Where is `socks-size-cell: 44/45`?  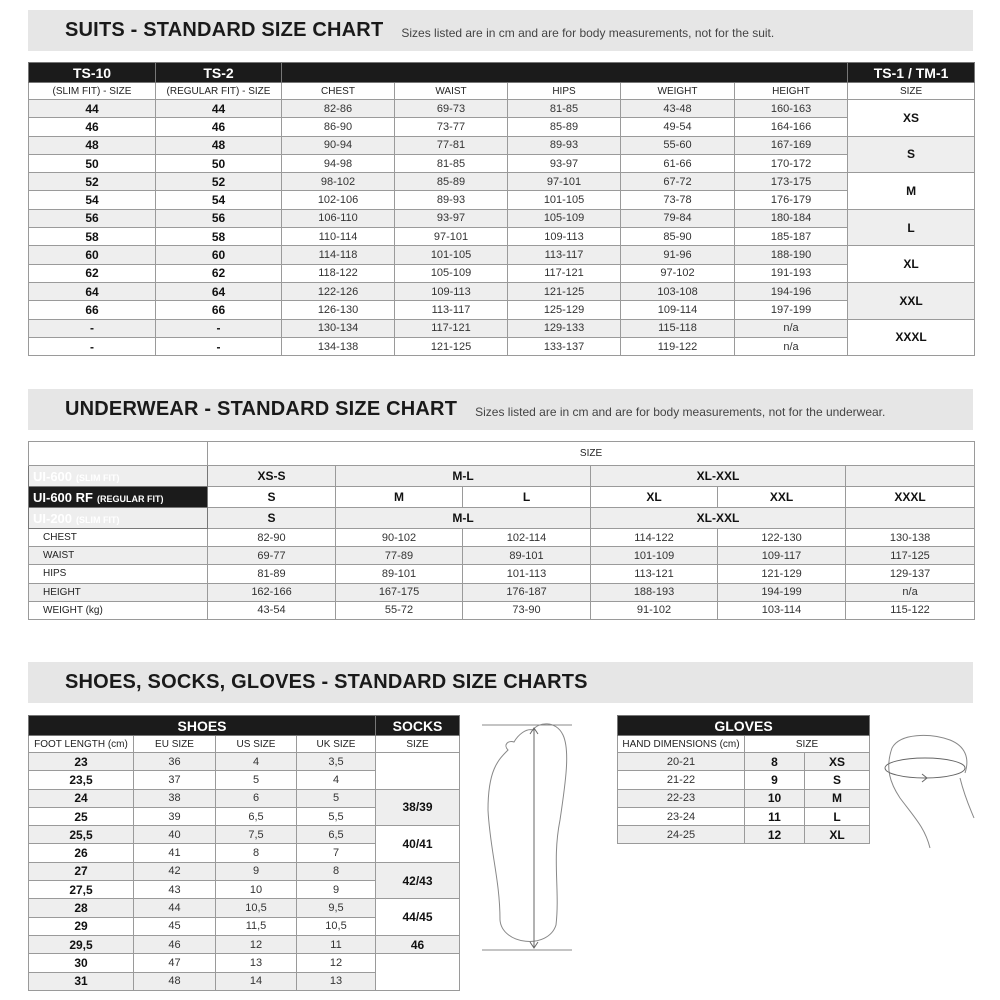 socks-size-cell: 44/45 is located at coordinates (418, 917).